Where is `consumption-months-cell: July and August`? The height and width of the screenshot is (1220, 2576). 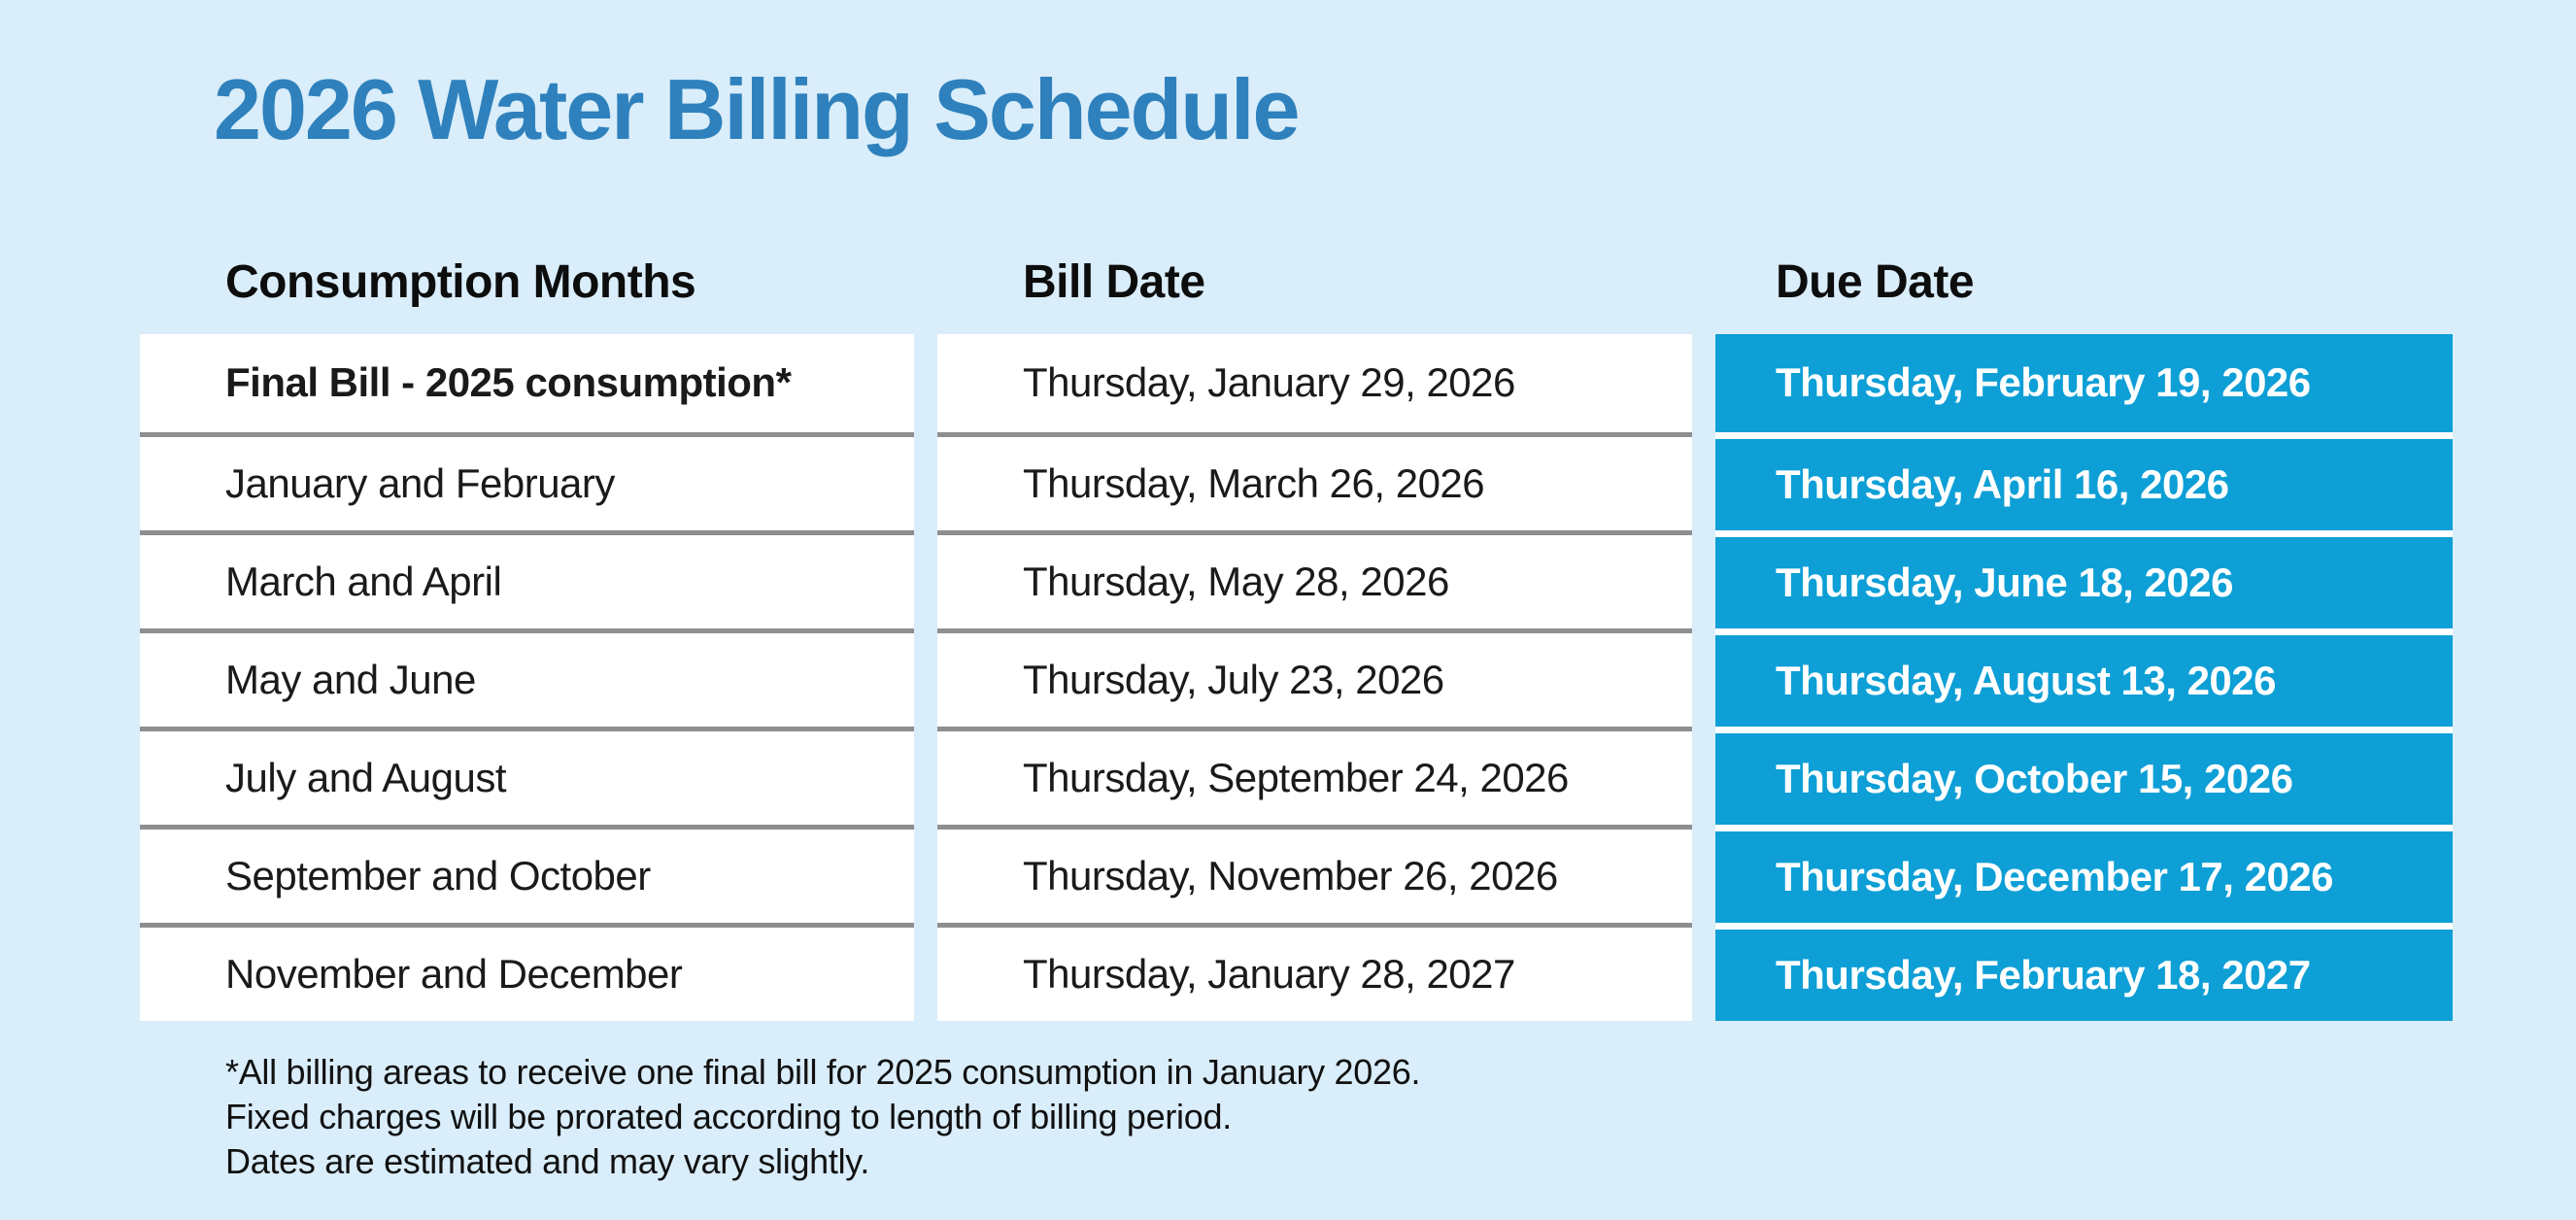
consumption-months-cell: July and August is located at coordinates (527, 776).